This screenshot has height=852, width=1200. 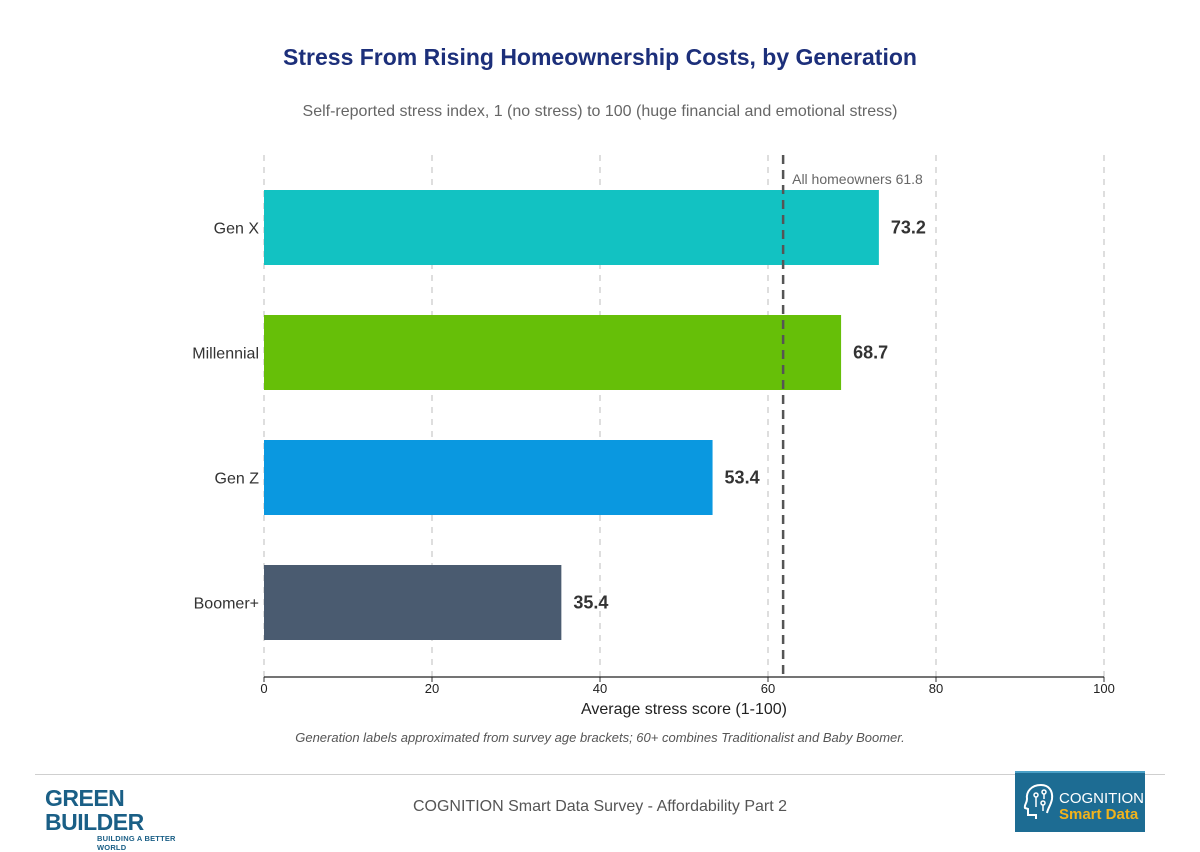 What do you see at coordinates (1038, 801) in the screenshot?
I see `brain-circuit-icon` at bounding box center [1038, 801].